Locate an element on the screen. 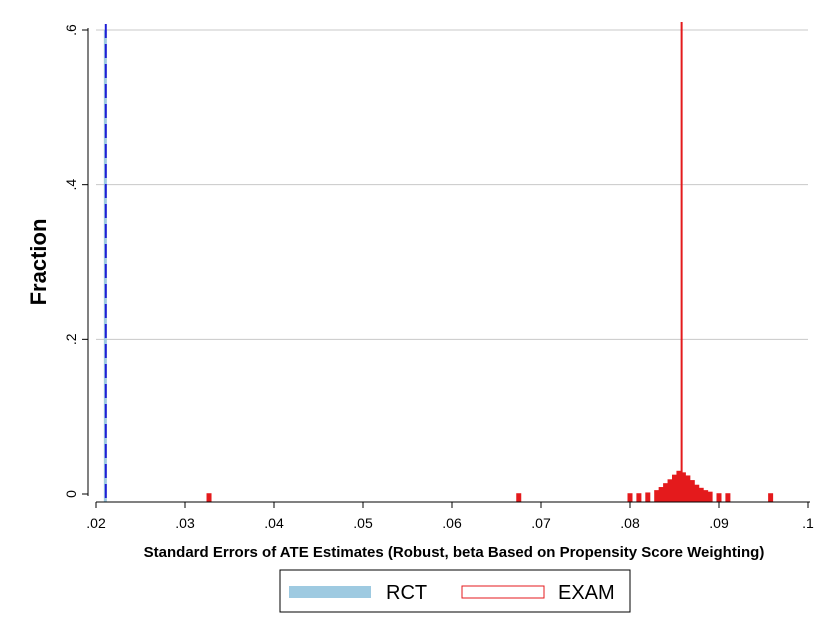 This screenshot has height=643, width=839. y-axis-ticks: 0 .2 .4 .6 is located at coordinates (75, 261).